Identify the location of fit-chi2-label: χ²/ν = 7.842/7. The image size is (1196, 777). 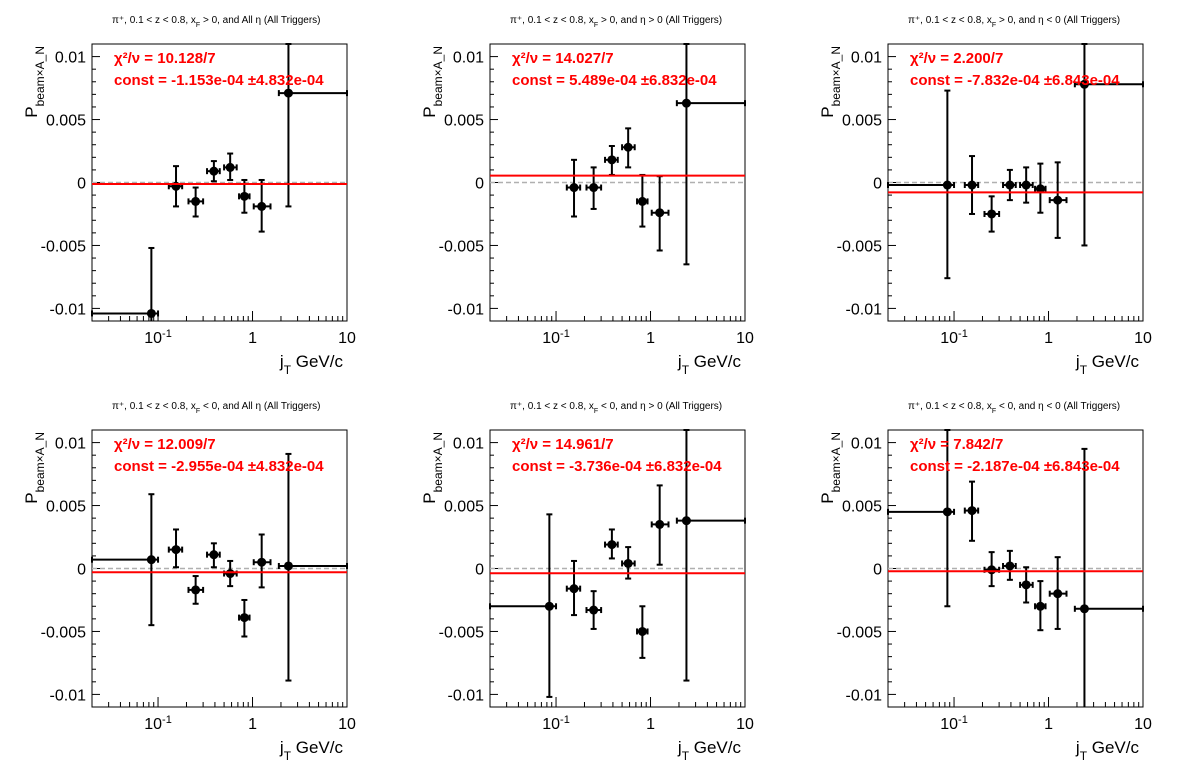
(956, 444).